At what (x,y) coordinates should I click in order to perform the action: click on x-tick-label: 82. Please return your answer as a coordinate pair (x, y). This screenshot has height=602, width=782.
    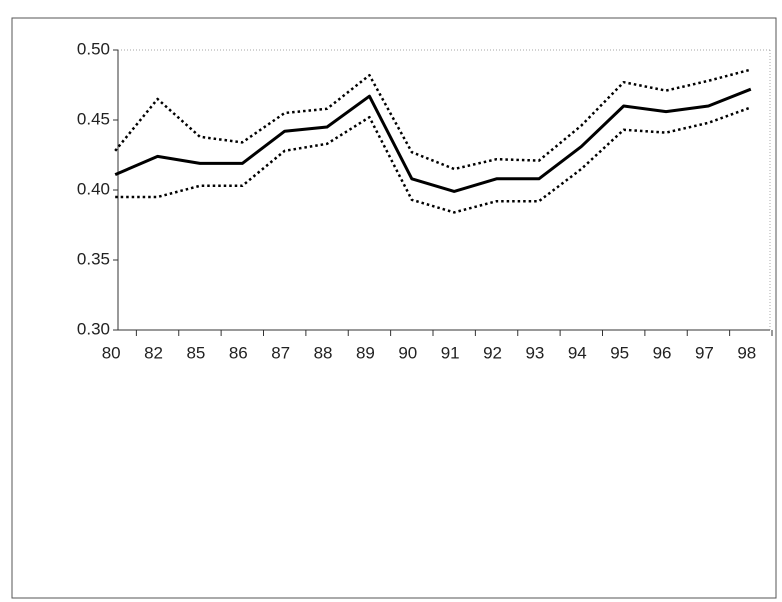
    Looking at the image, I should click on (153, 352).